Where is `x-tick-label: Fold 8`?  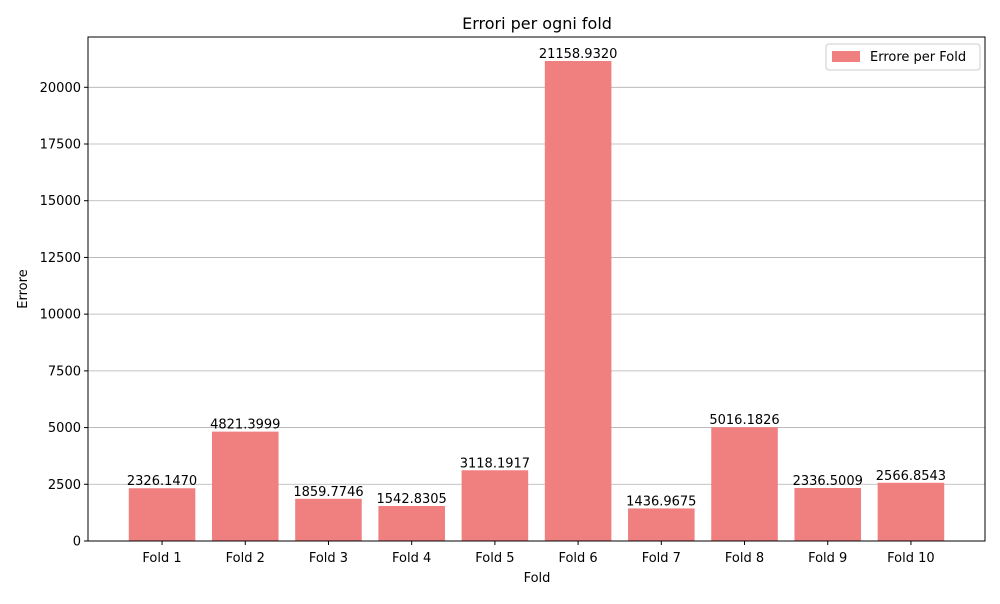
x-tick-label: Fold 8 is located at coordinates (744, 558).